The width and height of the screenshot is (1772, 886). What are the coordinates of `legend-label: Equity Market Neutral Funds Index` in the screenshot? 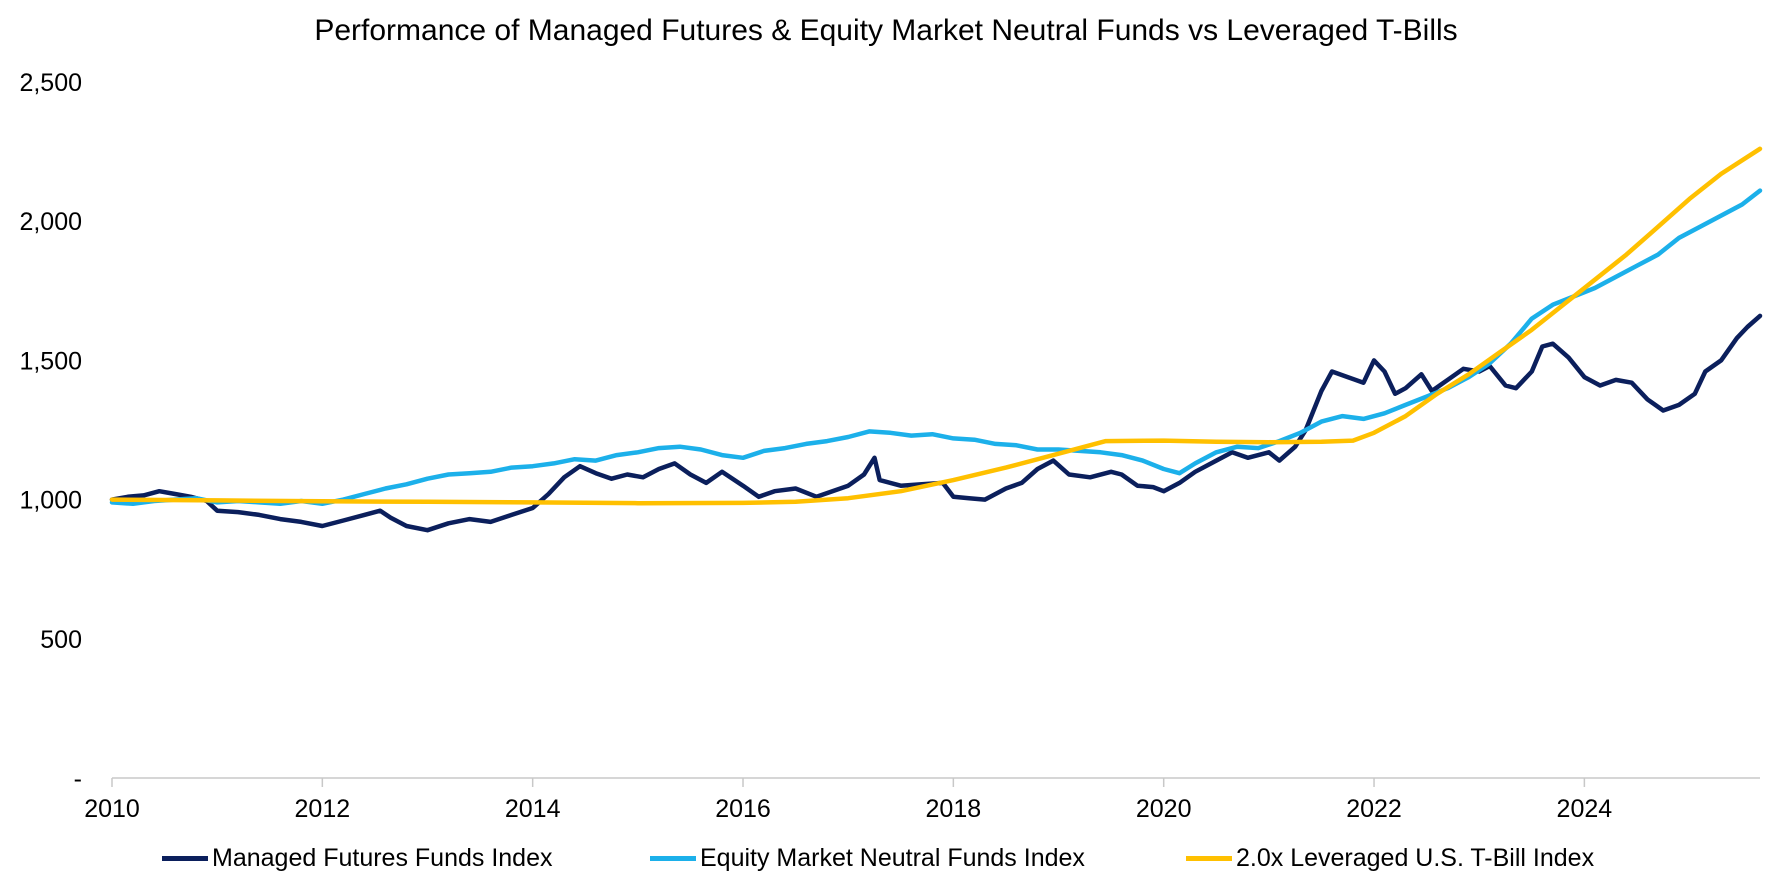 It's located at (892, 857).